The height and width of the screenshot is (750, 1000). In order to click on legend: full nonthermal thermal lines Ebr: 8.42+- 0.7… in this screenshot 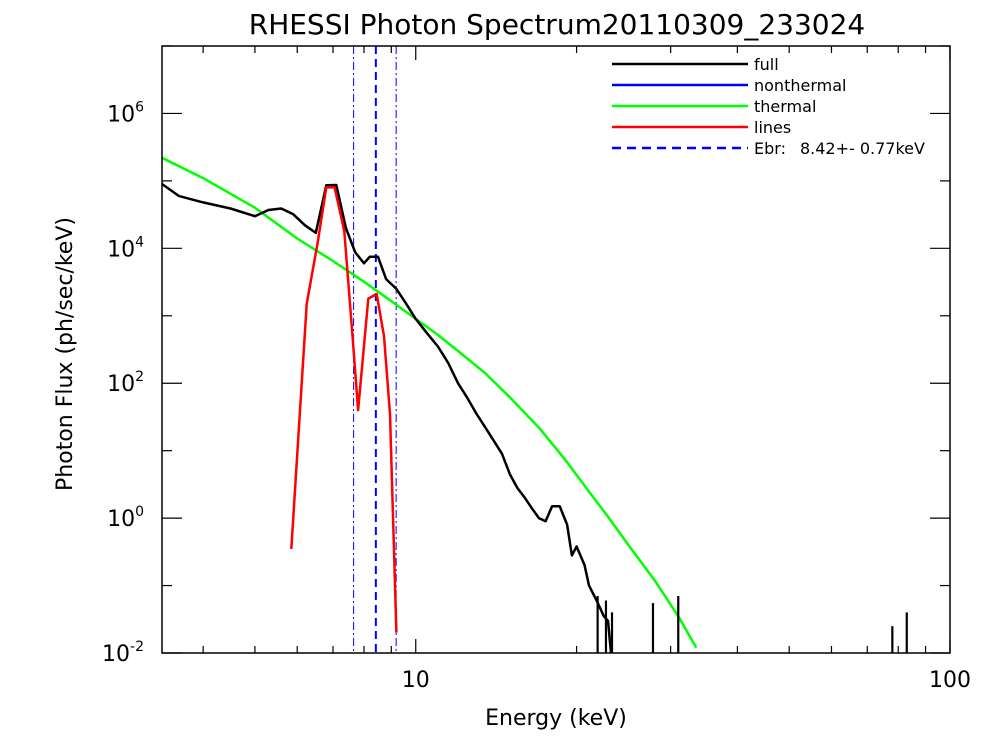, I will do `click(768, 106)`.